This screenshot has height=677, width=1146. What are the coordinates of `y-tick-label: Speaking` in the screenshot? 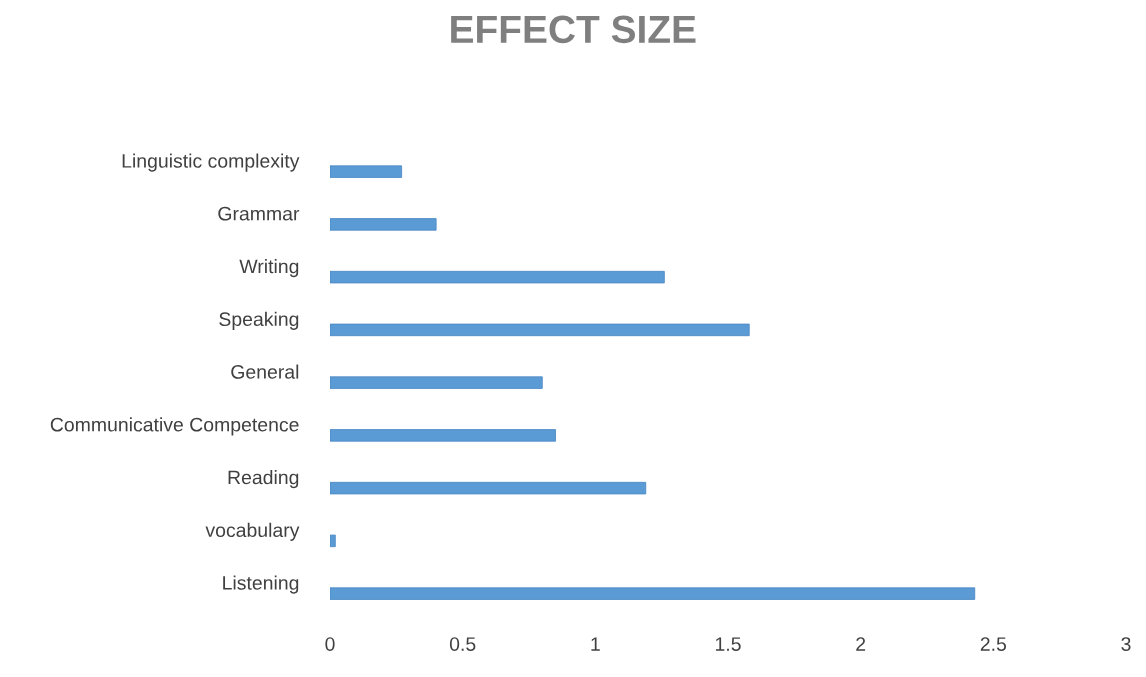 It's located at (259, 320).